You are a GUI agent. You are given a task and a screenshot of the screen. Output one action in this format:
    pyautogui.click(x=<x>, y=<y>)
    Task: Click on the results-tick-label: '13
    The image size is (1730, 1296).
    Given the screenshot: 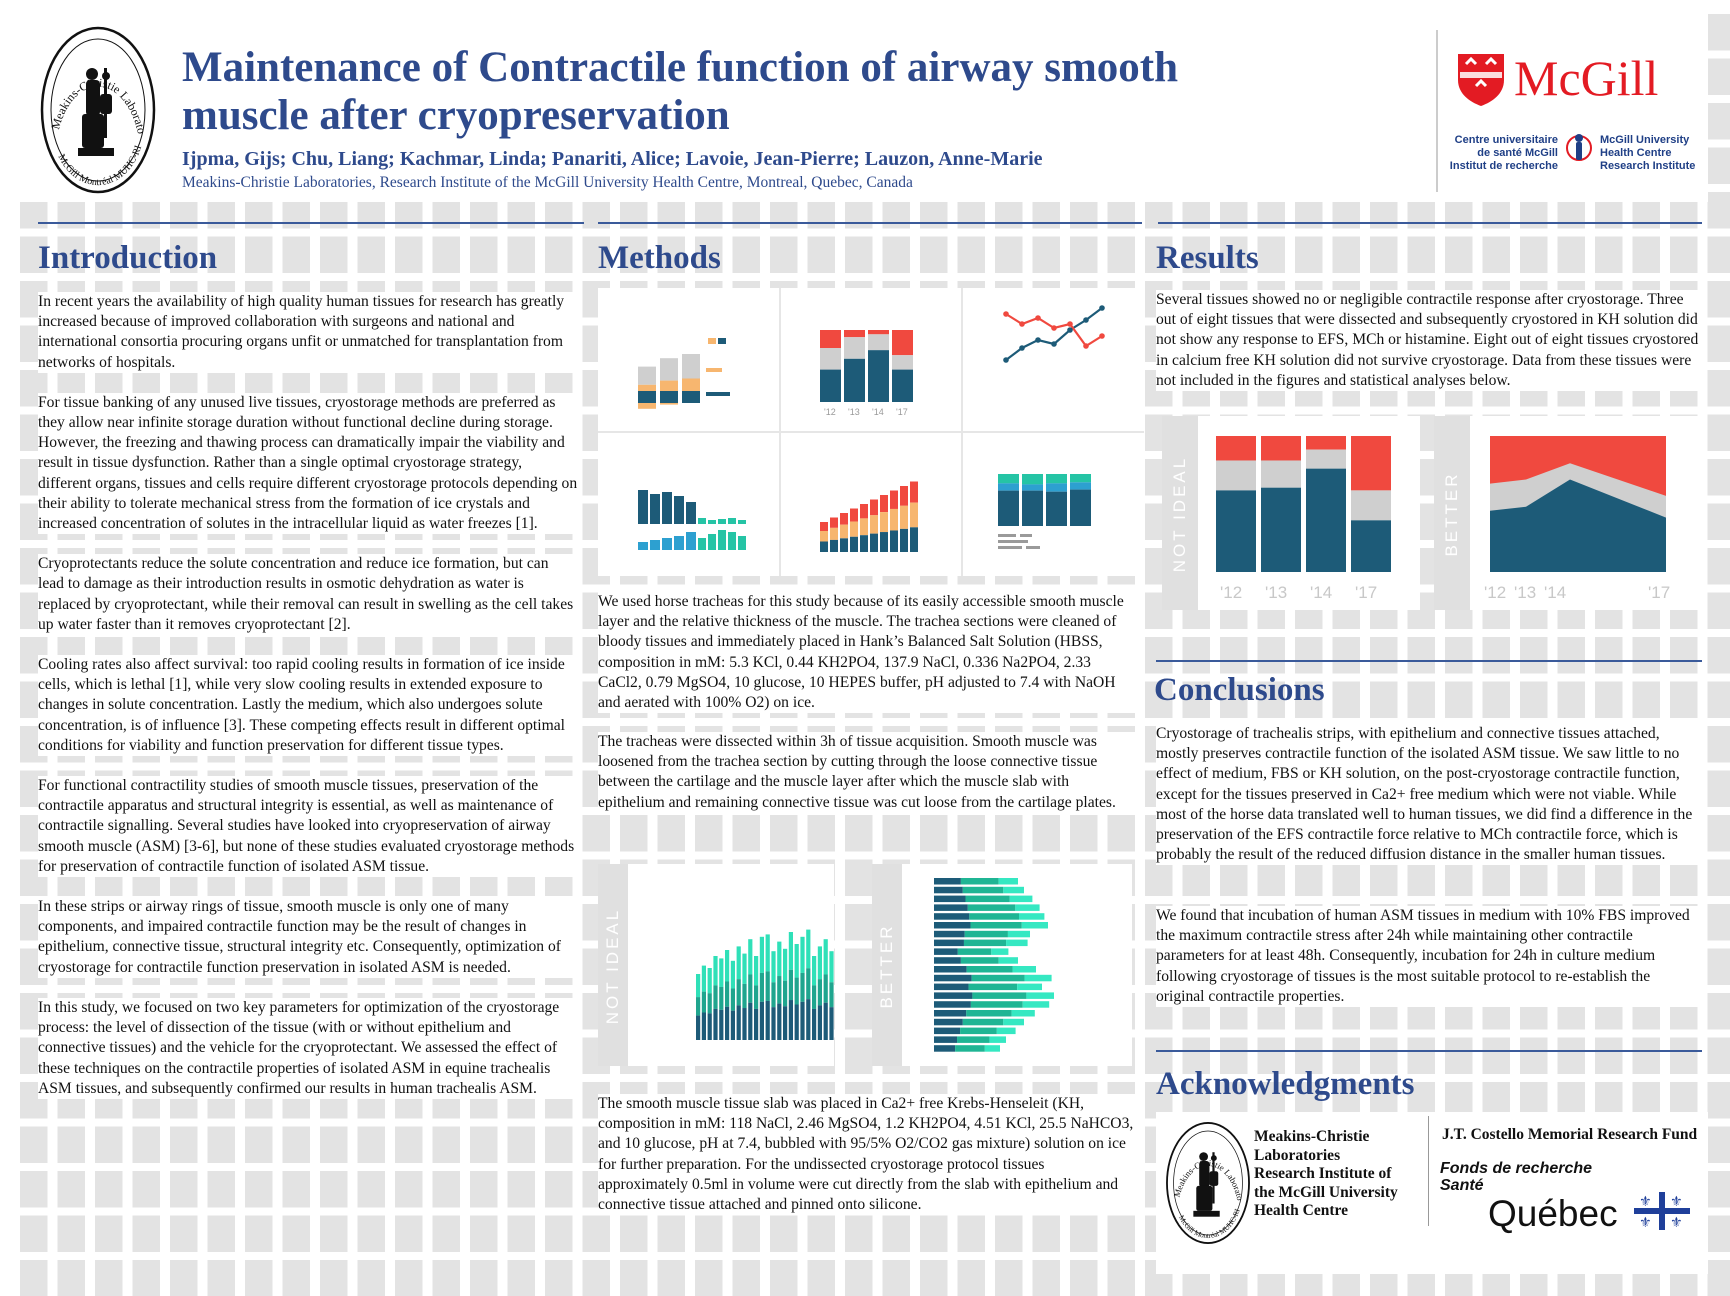 What is the action you would take?
    pyautogui.click(x=1276, y=592)
    